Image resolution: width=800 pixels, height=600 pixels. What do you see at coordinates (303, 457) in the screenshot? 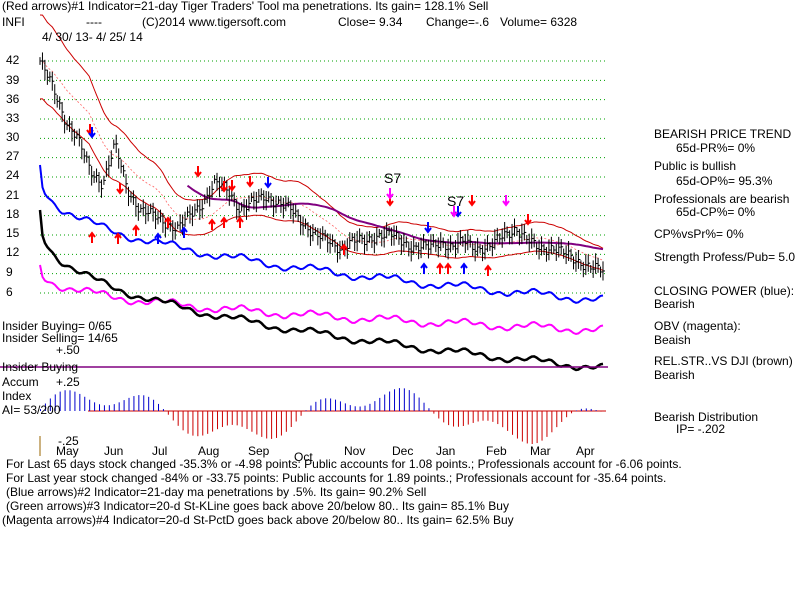
I see `month-label: Oct` at bounding box center [303, 457].